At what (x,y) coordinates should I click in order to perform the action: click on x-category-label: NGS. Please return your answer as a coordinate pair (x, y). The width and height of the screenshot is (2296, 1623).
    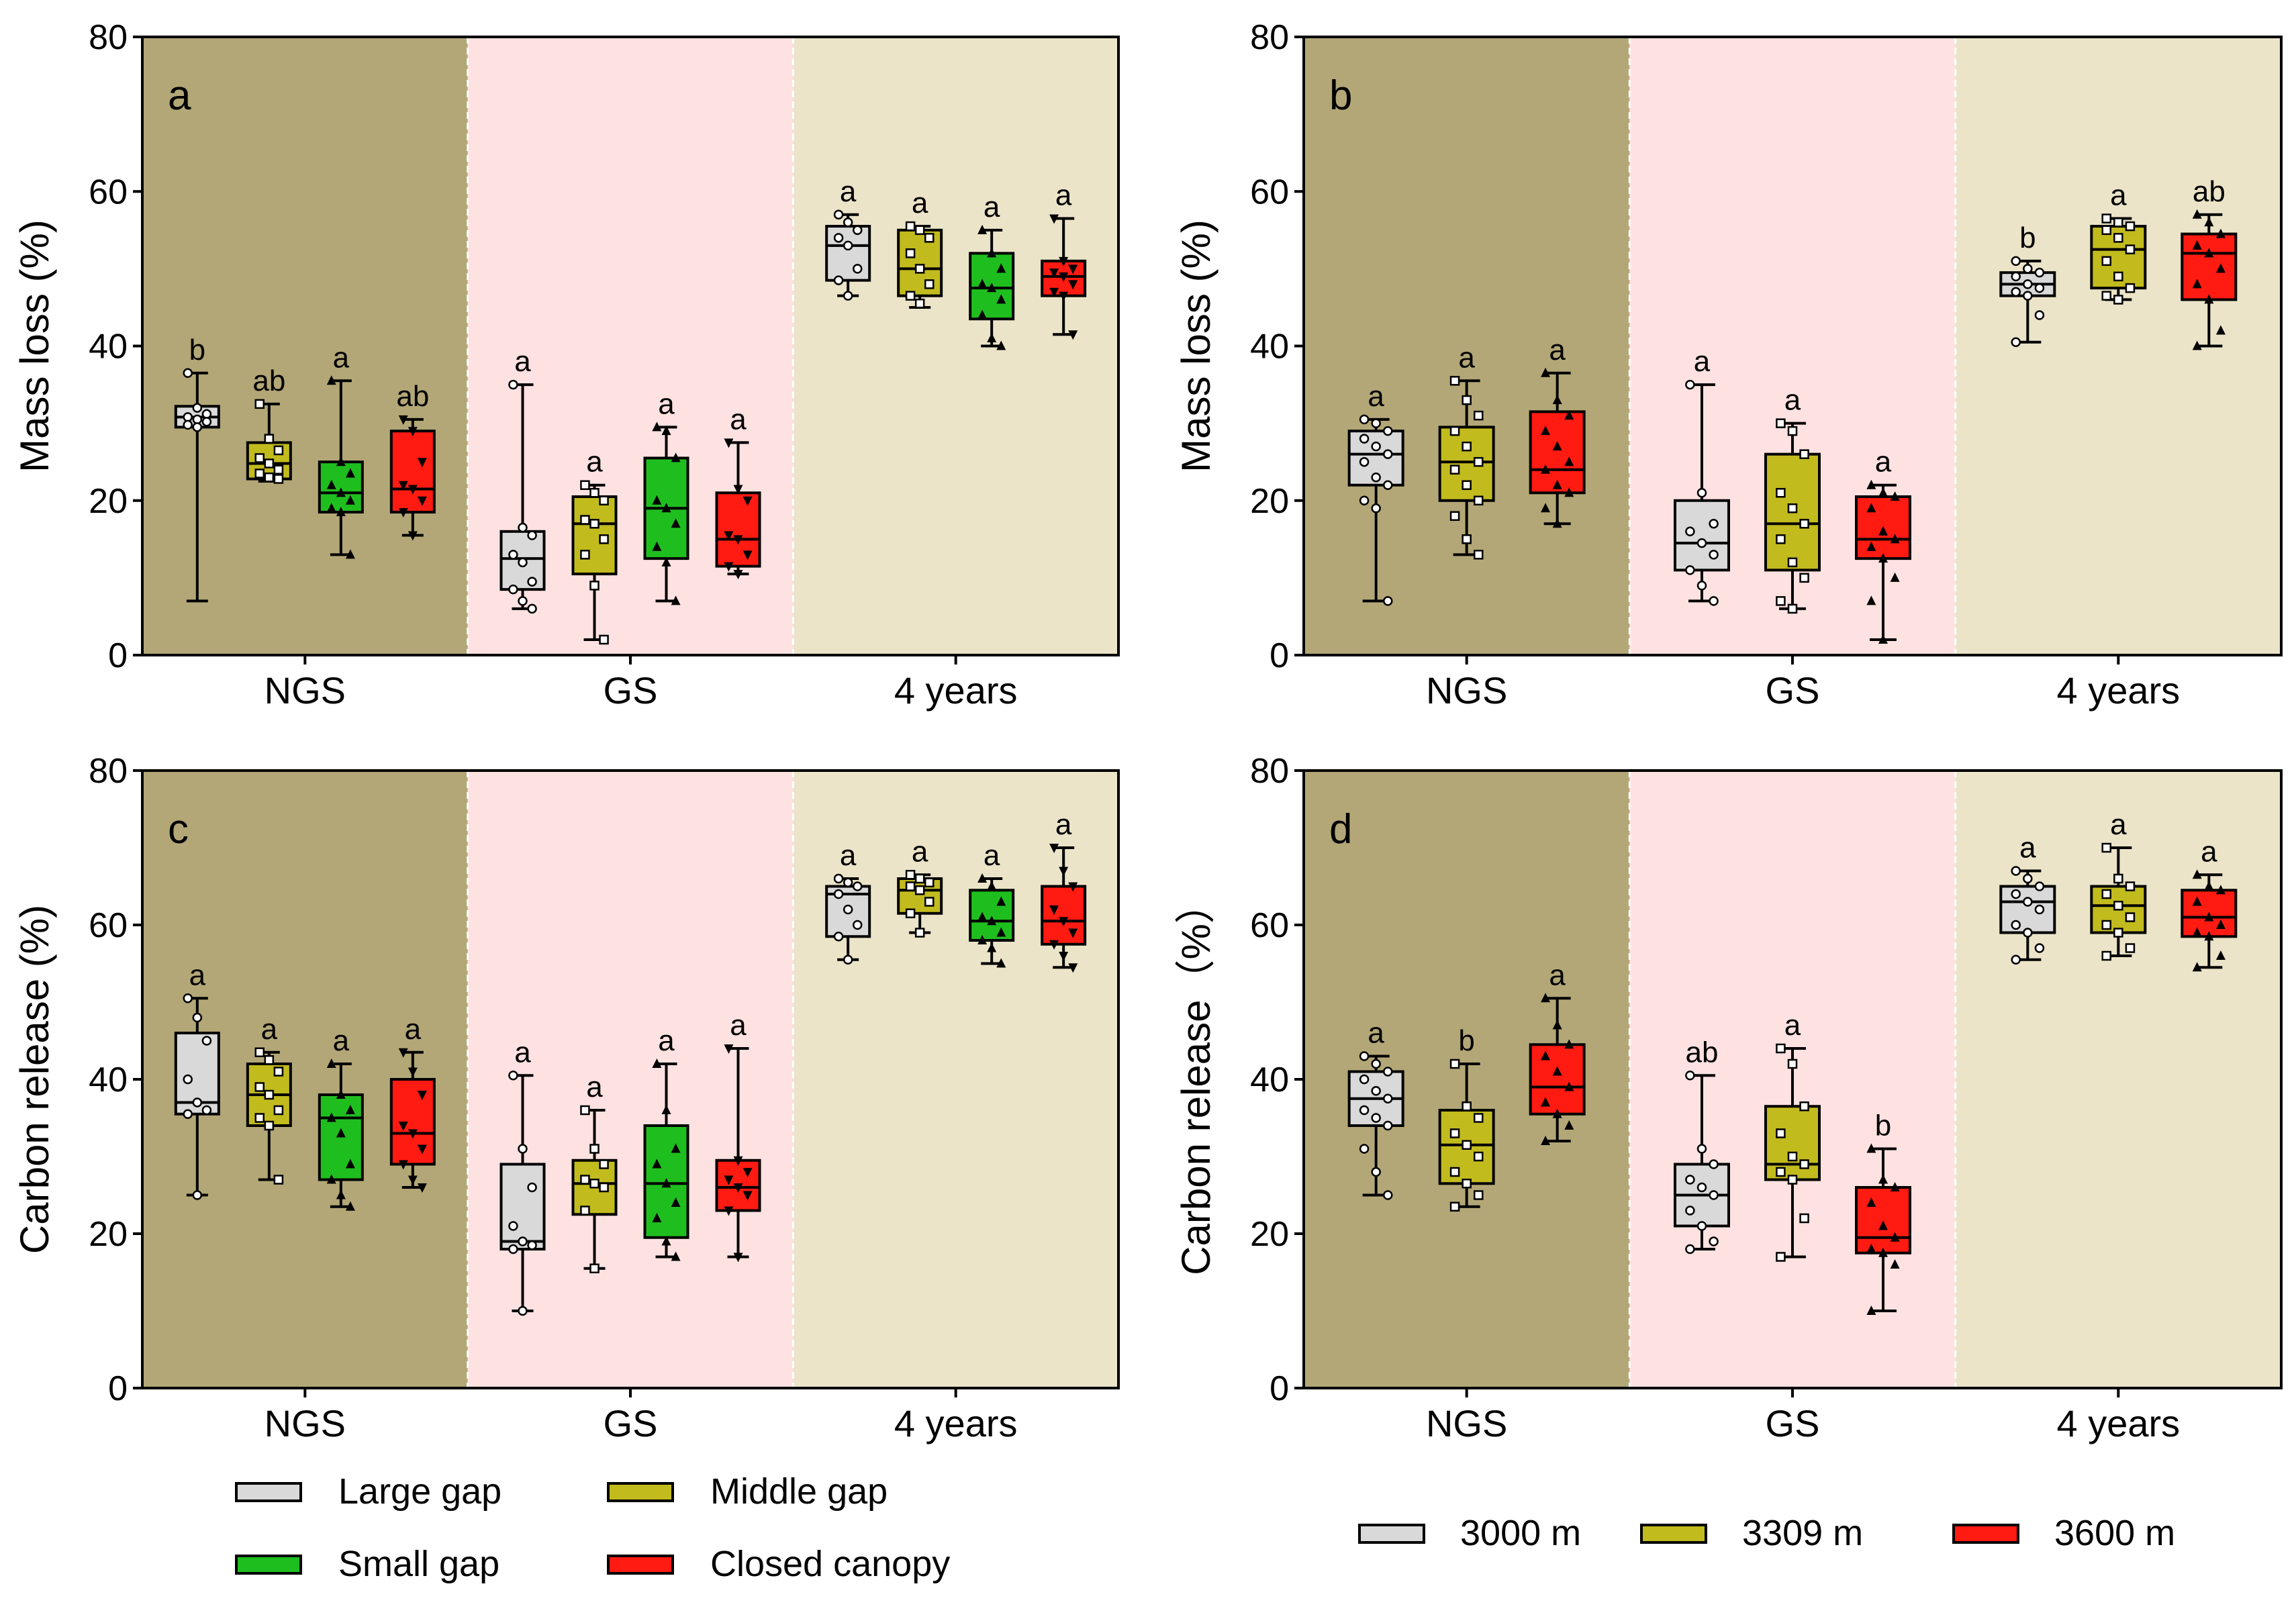
    Looking at the image, I should click on (1467, 1423).